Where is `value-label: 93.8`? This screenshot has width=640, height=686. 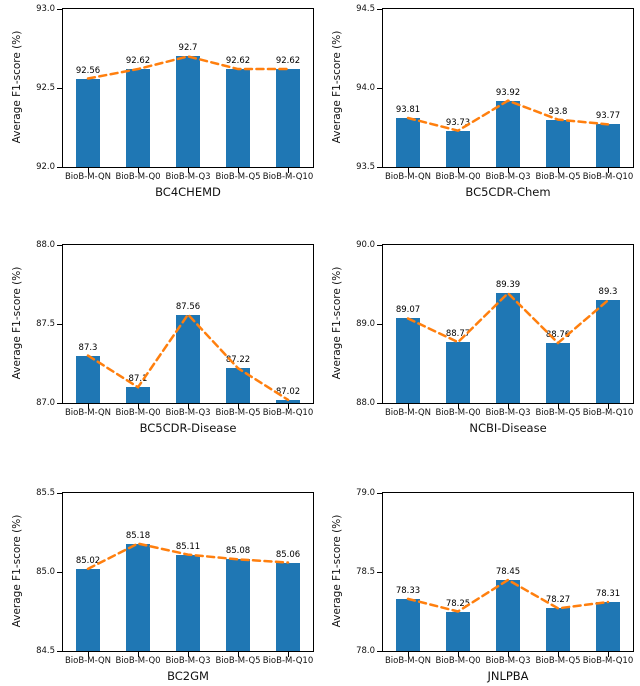 value-label: 93.8 is located at coordinates (558, 111).